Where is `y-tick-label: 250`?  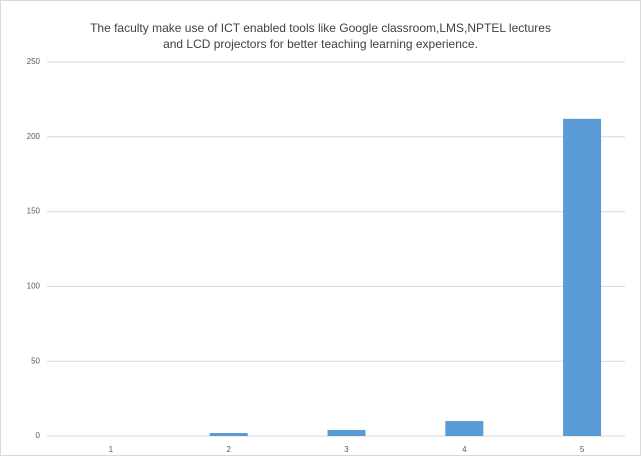 y-tick-label: 250 is located at coordinates (34, 61).